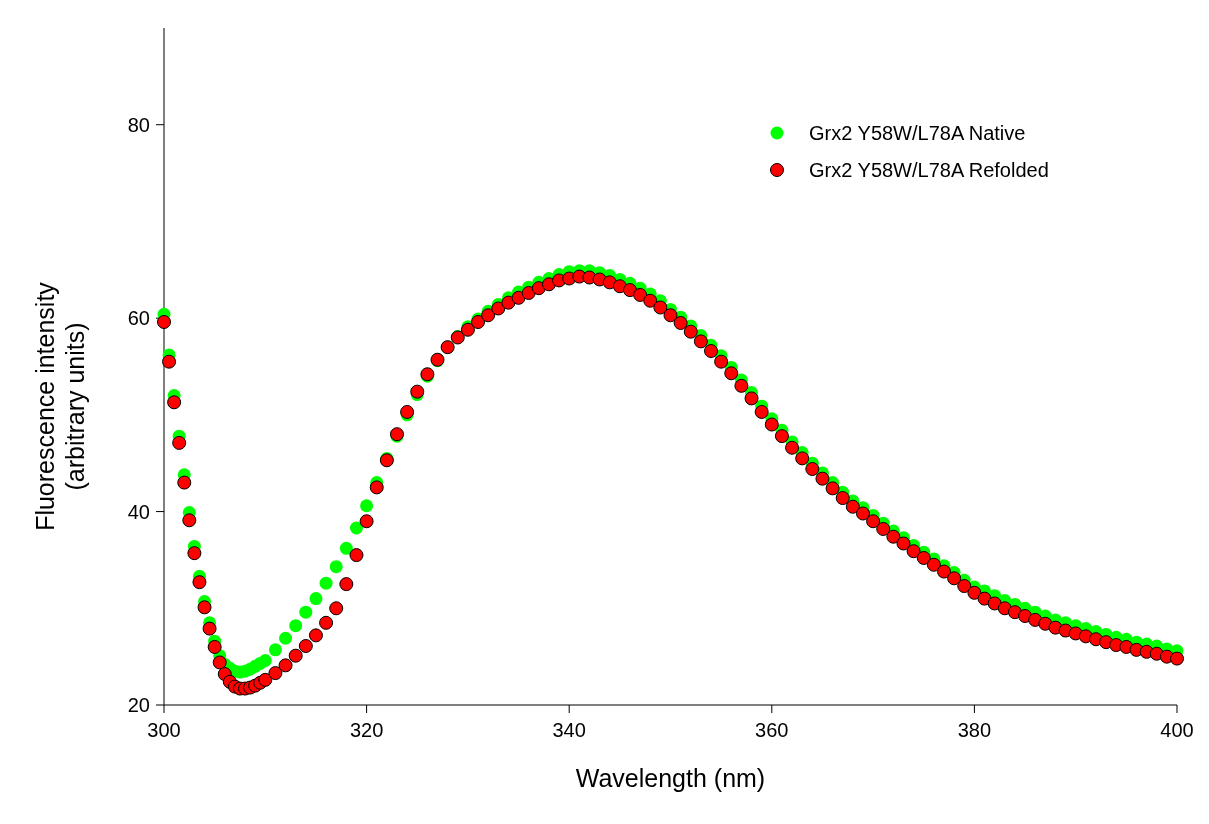 The image size is (1209, 824). Describe the element at coordinates (164, 730) in the screenshot. I see `x-tick-label: 300` at that location.